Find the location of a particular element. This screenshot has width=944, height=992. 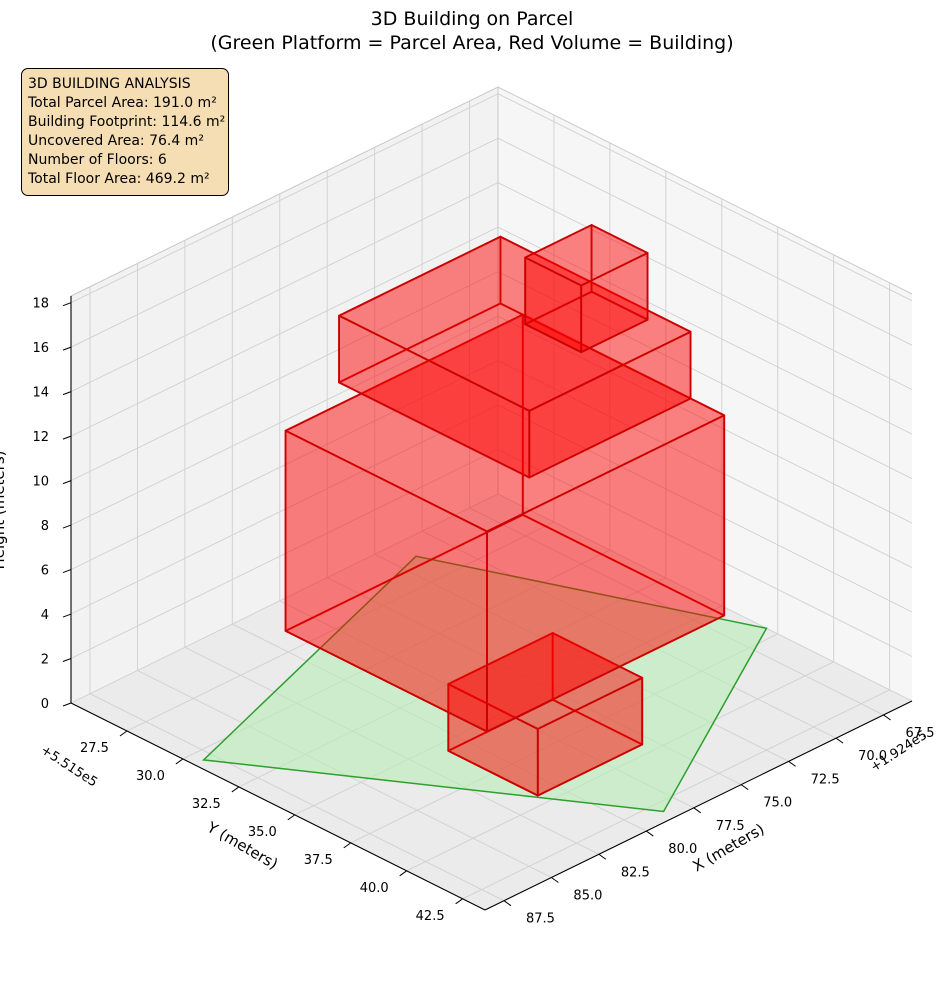

y-tick-label: 40.0 is located at coordinates (374, 888).